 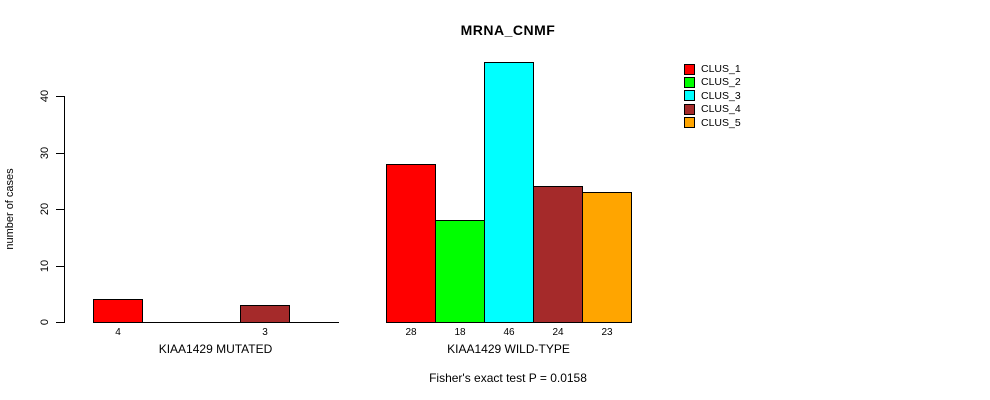 What do you see at coordinates (607, 257) in the screenshot?
I see `bar-clus-5-group1` at bounding box center [607, 257].